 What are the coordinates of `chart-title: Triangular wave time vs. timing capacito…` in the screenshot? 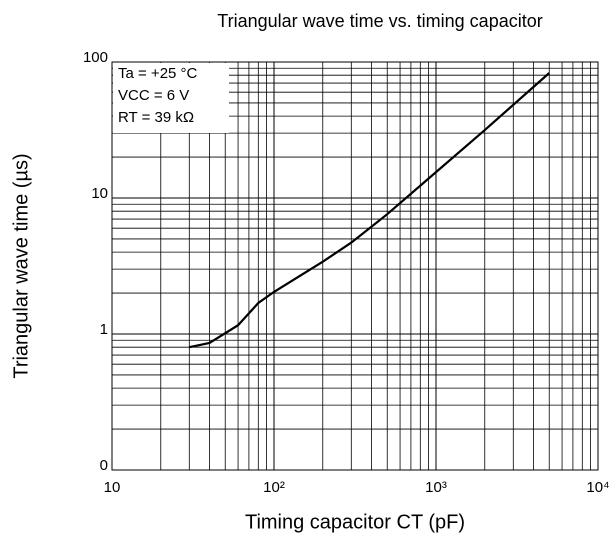 It's located at (379, 21).